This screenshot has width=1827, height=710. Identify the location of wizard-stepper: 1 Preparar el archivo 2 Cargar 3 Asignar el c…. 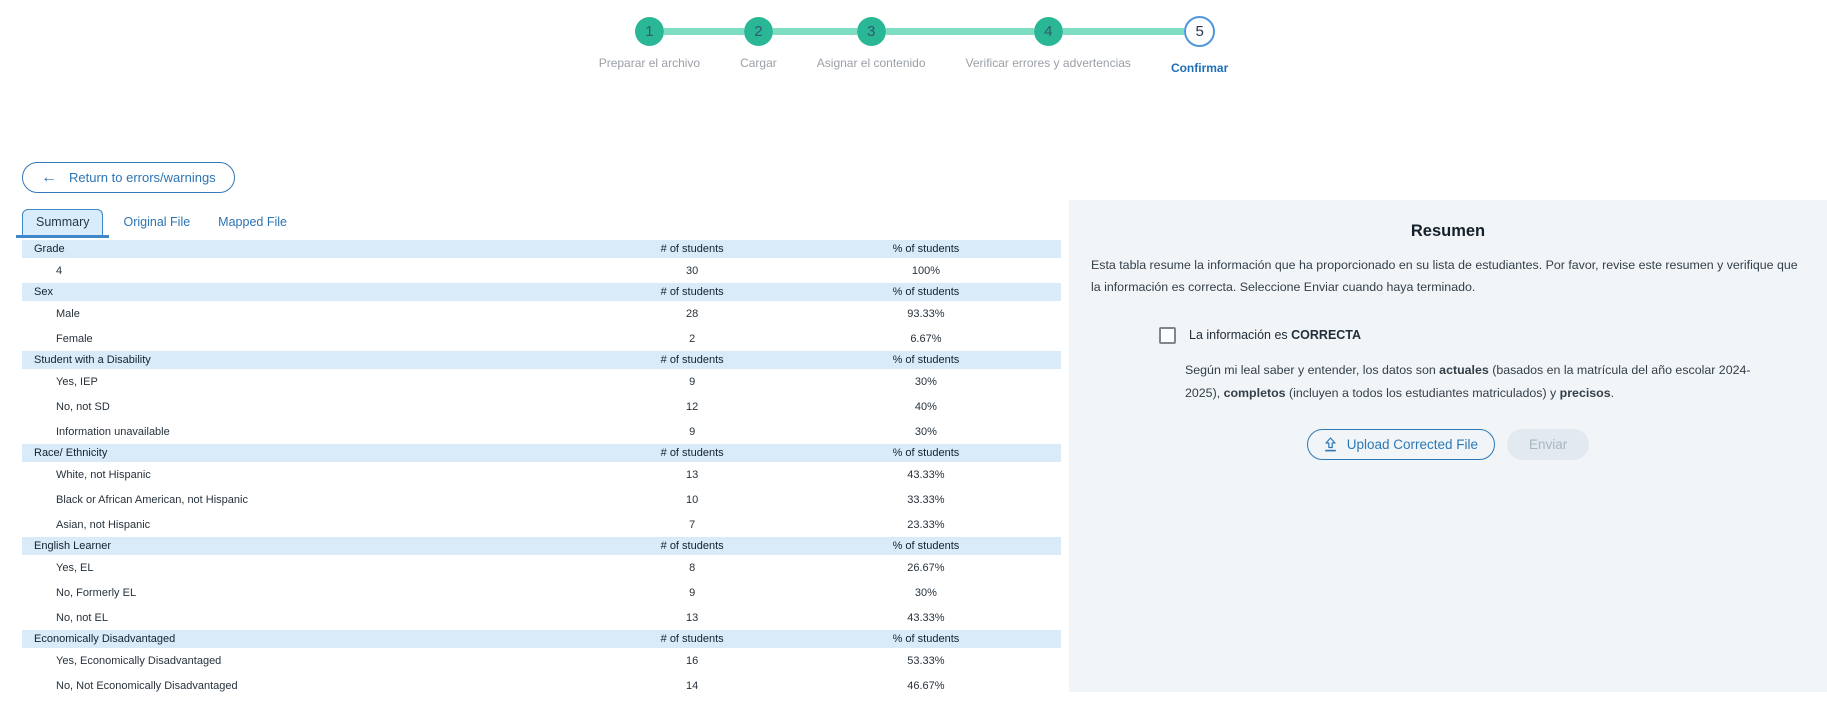
(913, 45).